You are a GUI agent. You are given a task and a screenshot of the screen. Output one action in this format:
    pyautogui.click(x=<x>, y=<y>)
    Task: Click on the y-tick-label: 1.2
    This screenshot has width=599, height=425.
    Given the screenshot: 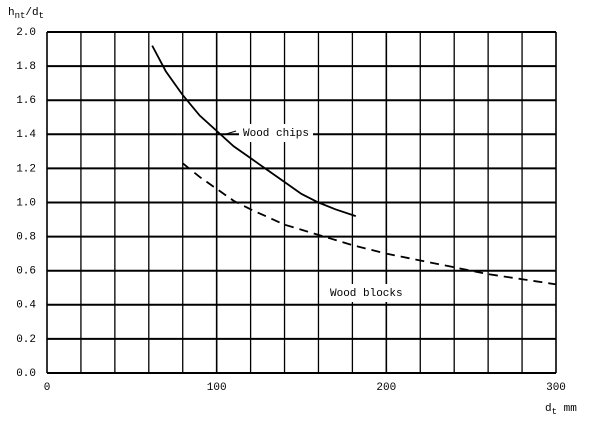 What is the action you would take?
    pyautogui.click(x=26, y=169)
    